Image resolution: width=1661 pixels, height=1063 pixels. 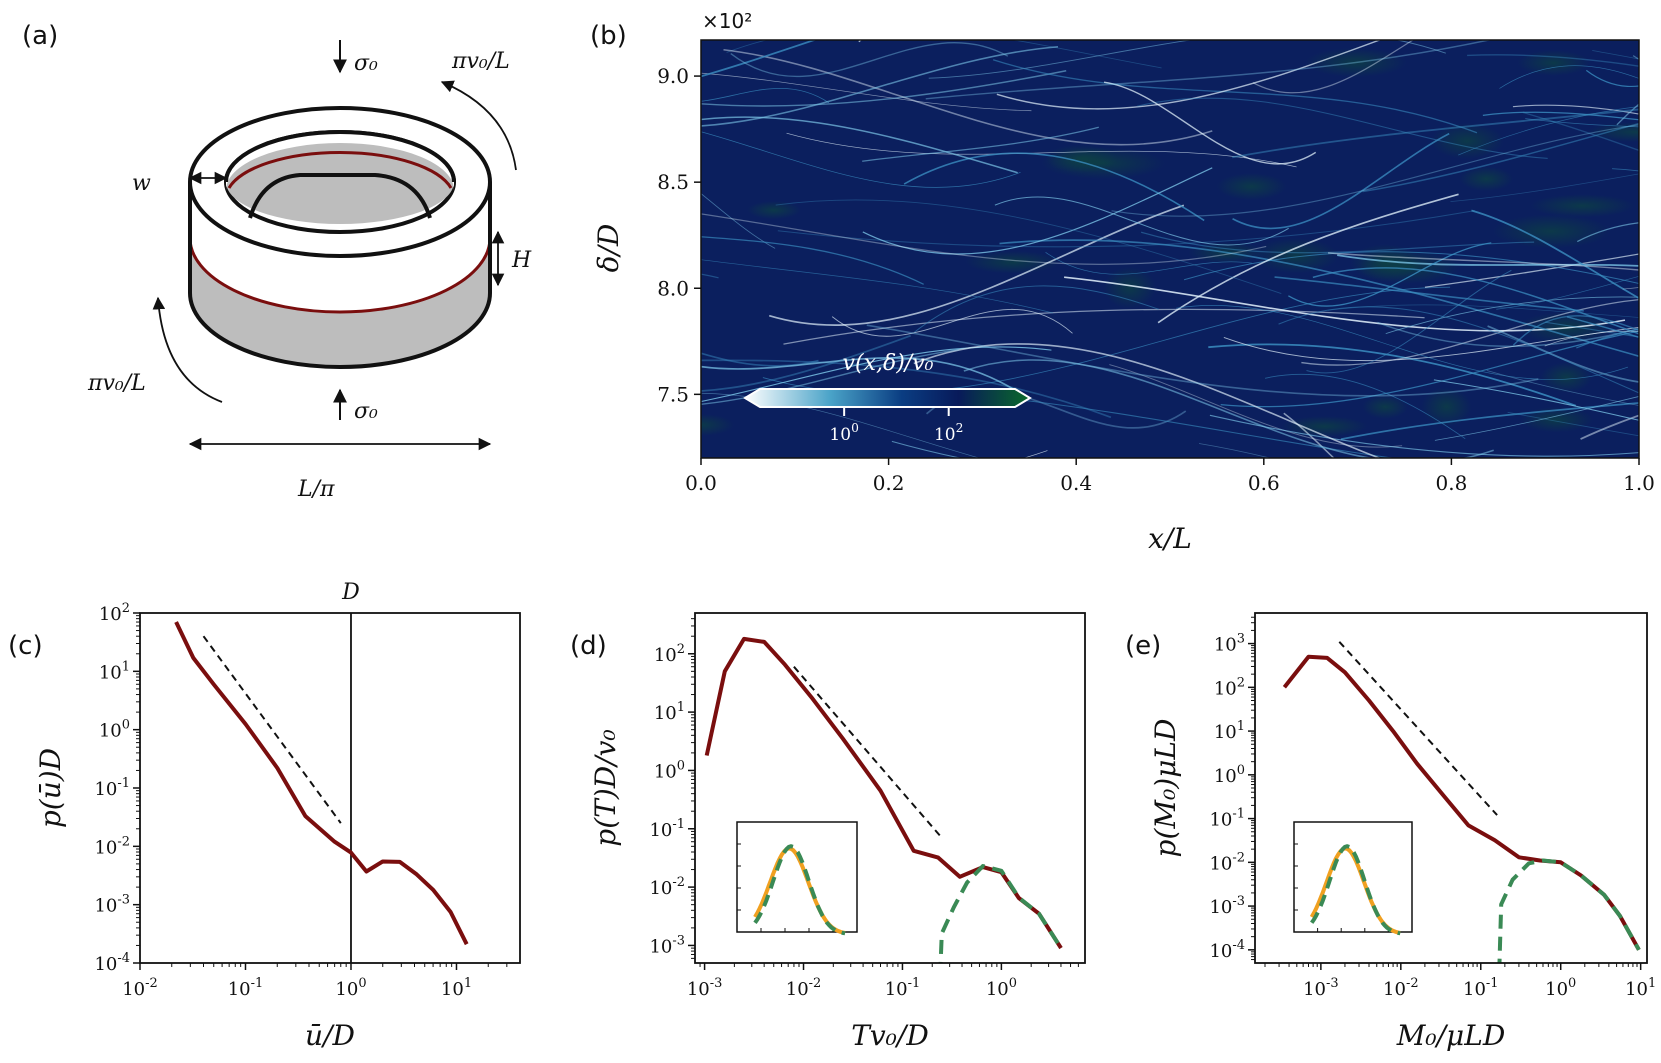 What do you see at coordinates (1165, 788) in the screenshot?
I see `y-axis-label: p(M₀)μLD` at bounding box center [1165, 788].